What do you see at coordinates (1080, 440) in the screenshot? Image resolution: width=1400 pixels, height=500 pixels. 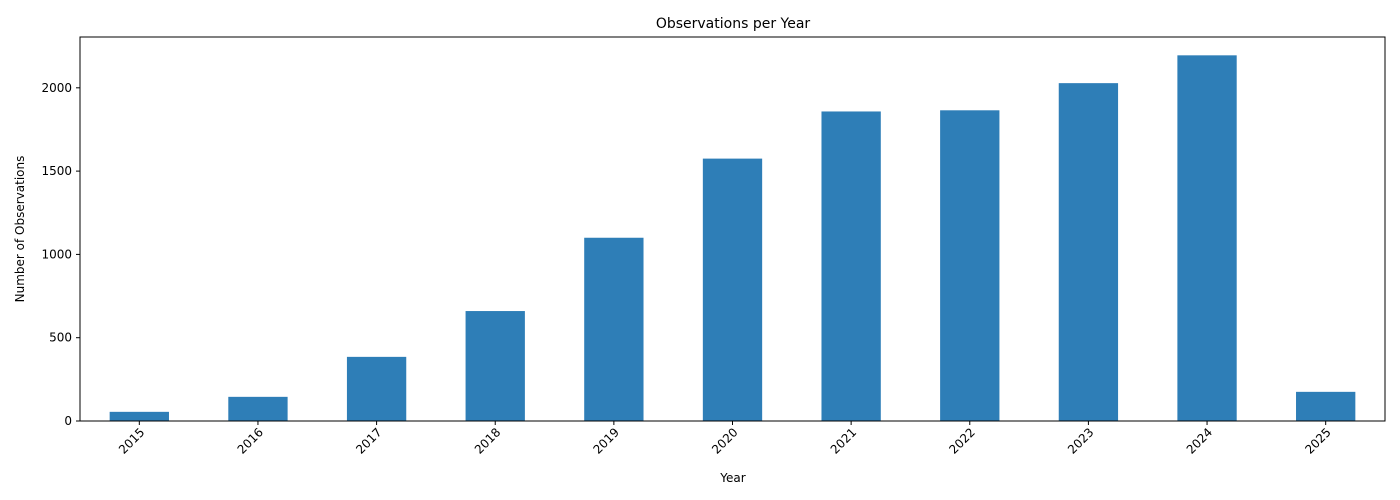 I see `x-tick-label: 2023` at bounding box center [1080, 440].